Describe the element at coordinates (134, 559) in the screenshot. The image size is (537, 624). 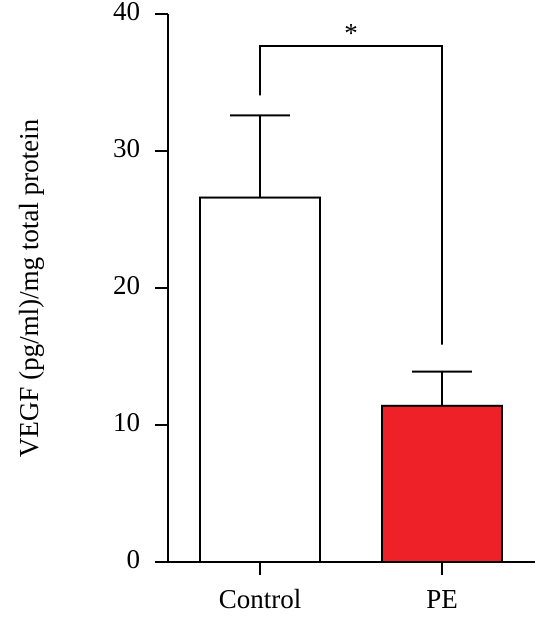
I see `y-tick-label: 0` at that location.